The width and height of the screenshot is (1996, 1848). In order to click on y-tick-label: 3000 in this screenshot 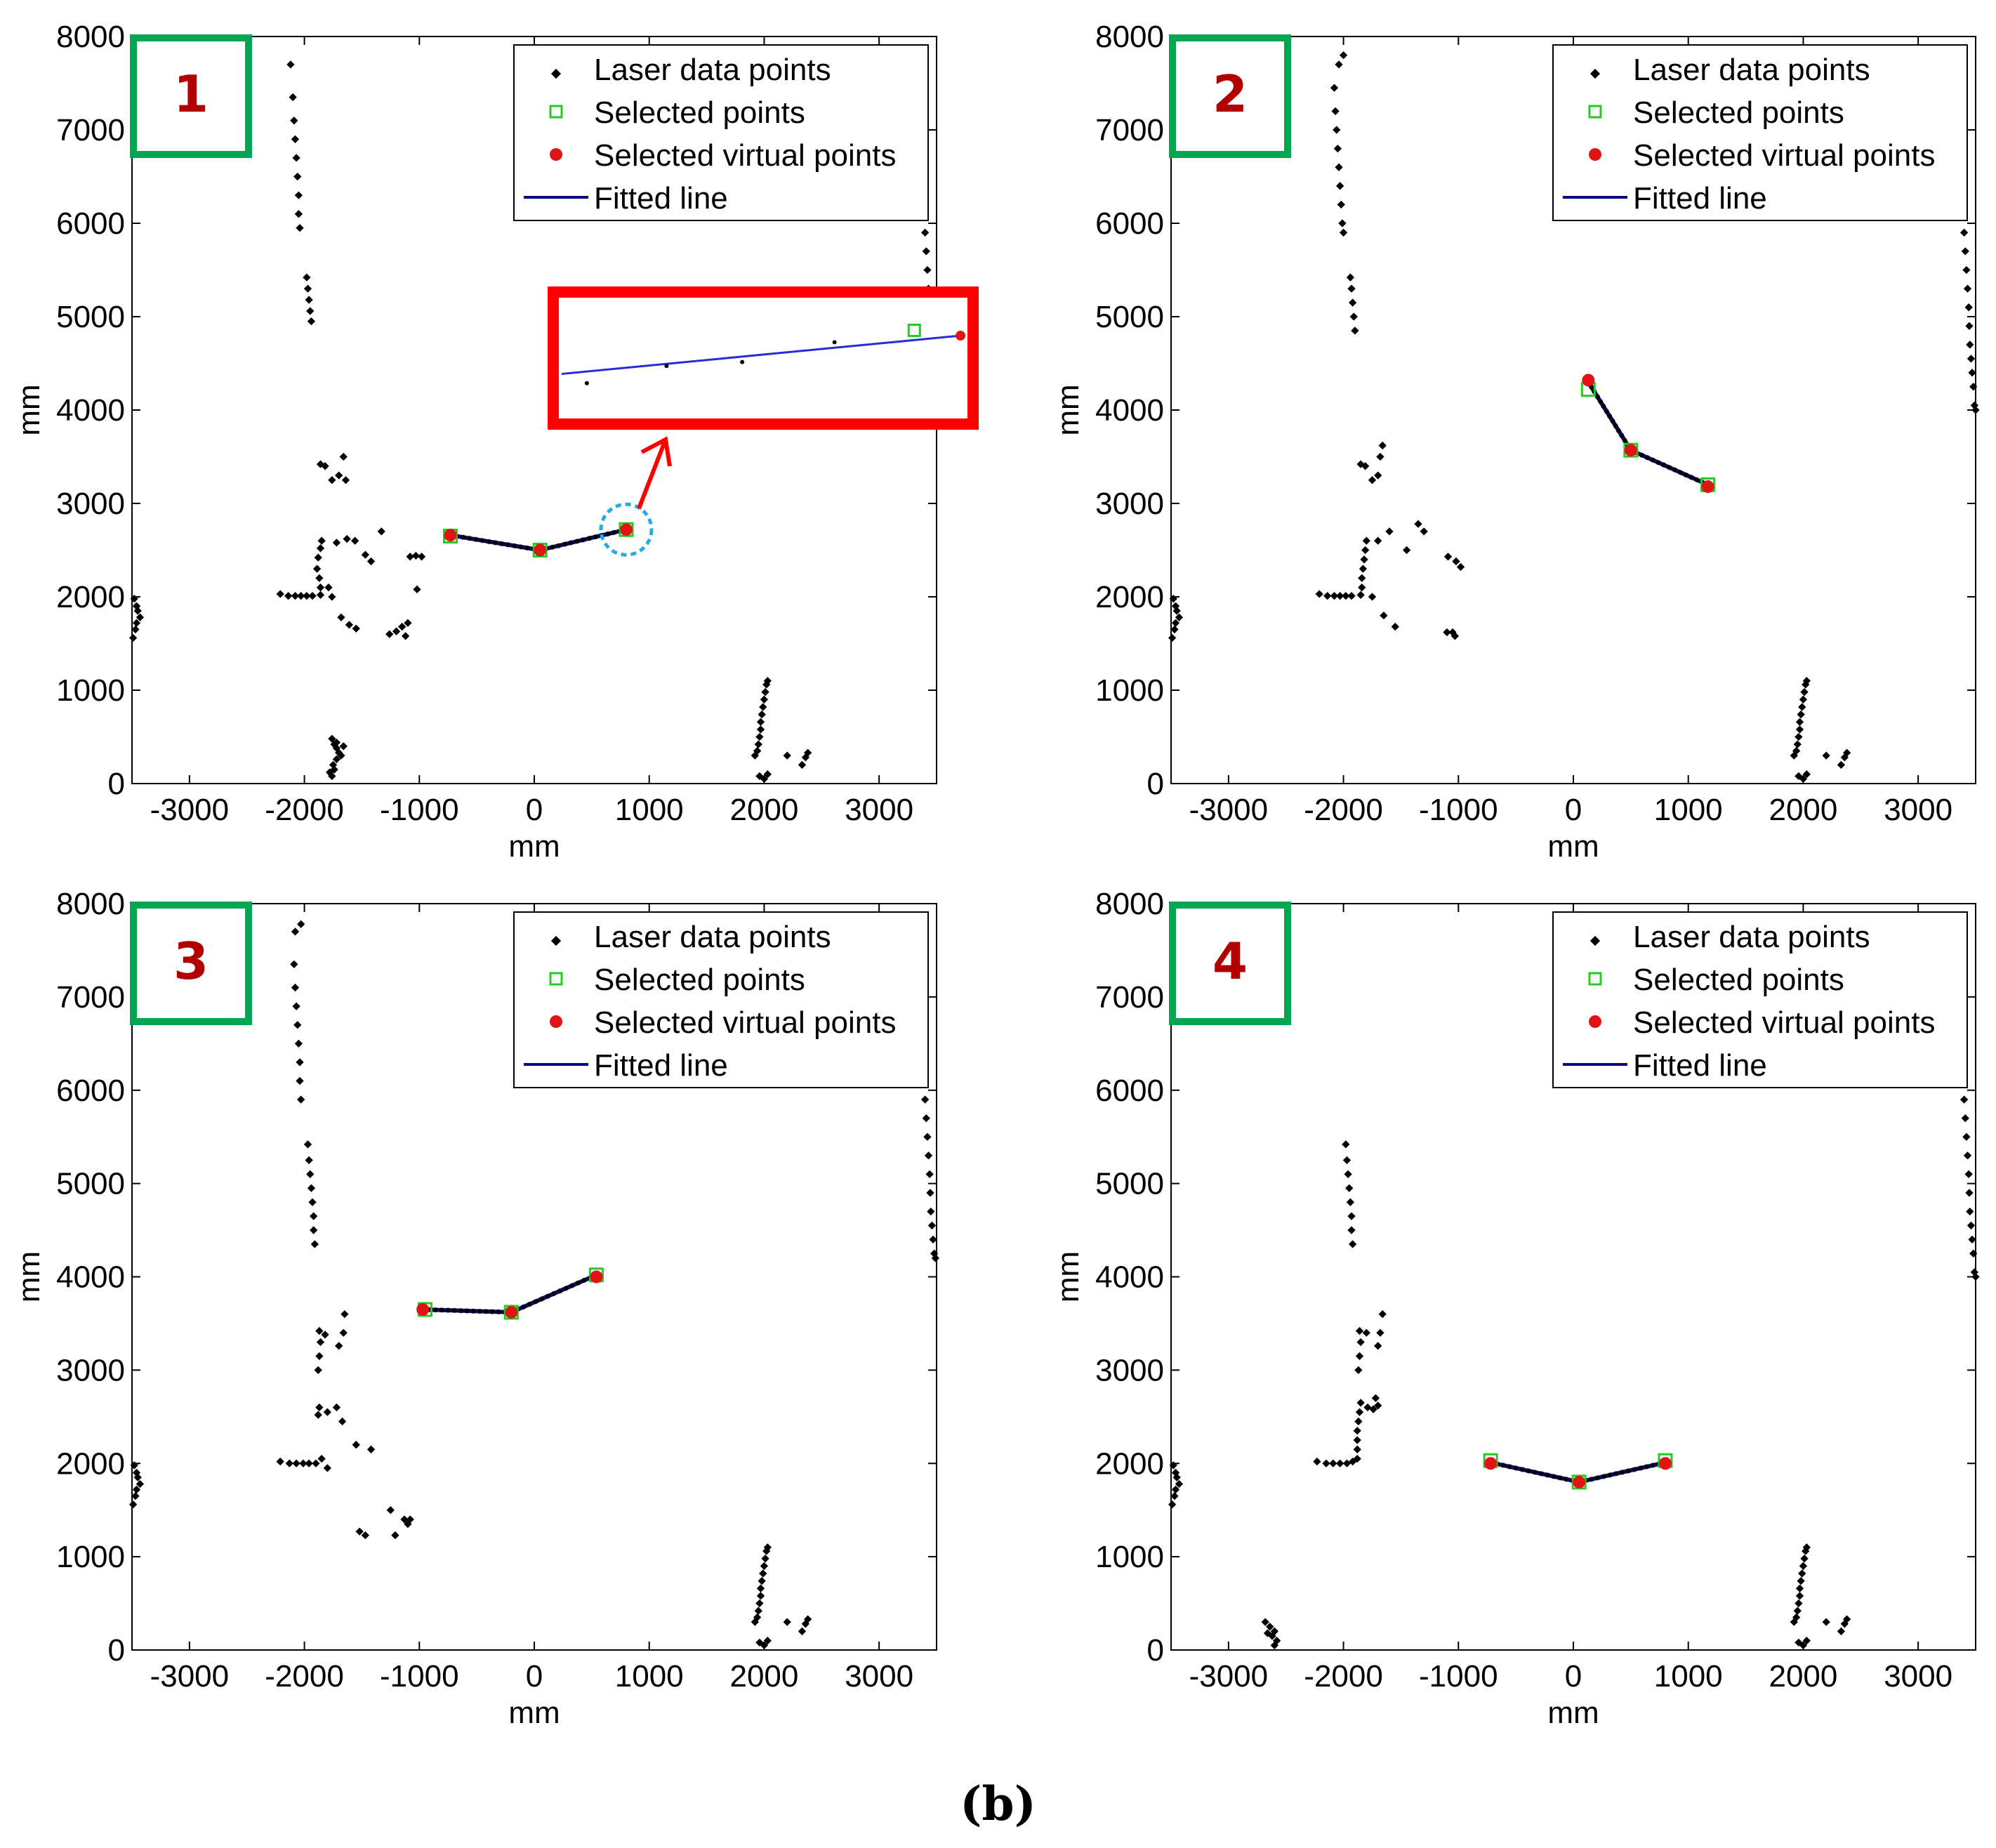, I will do `click(1129, 504)`.